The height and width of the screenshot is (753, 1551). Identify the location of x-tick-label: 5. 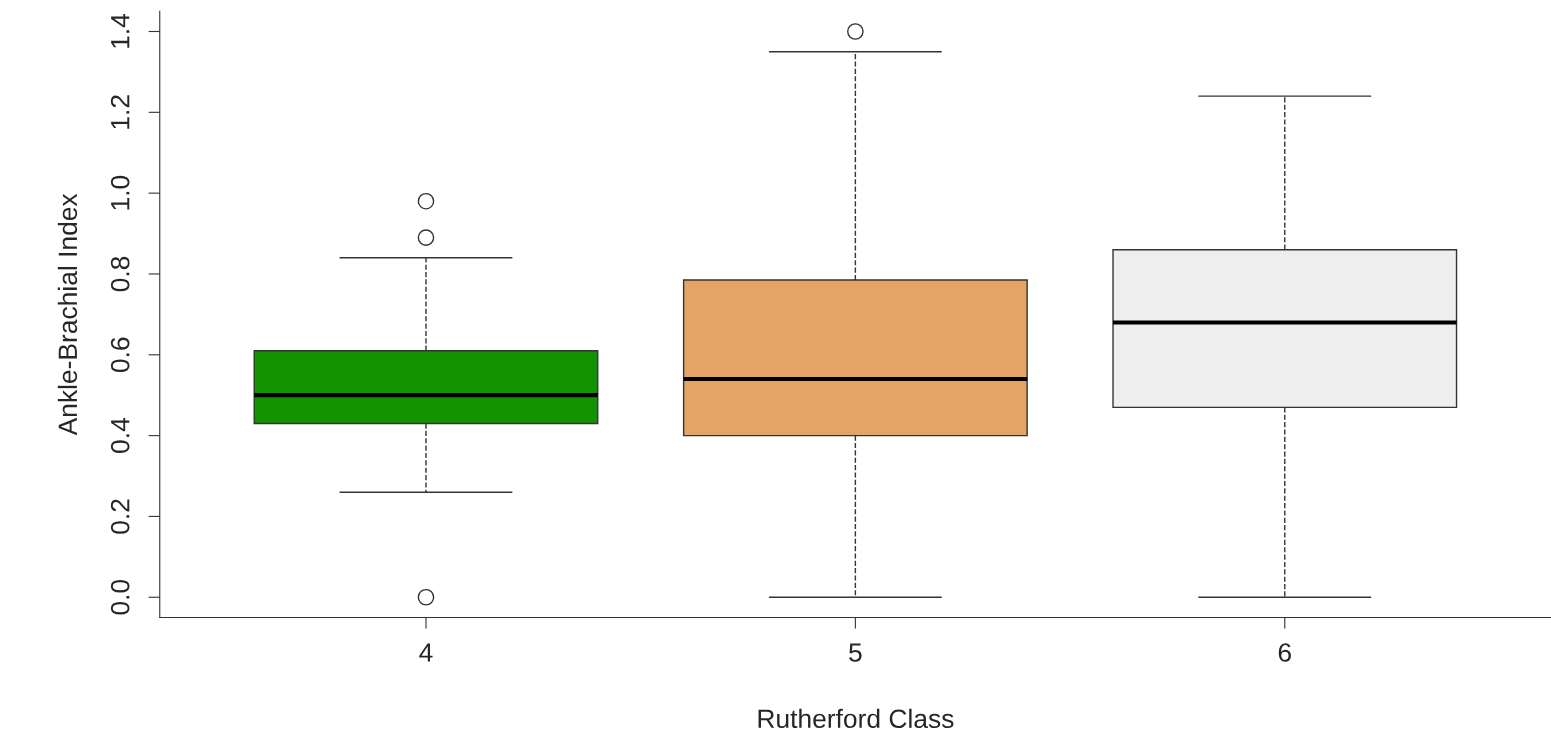
(855, 652).